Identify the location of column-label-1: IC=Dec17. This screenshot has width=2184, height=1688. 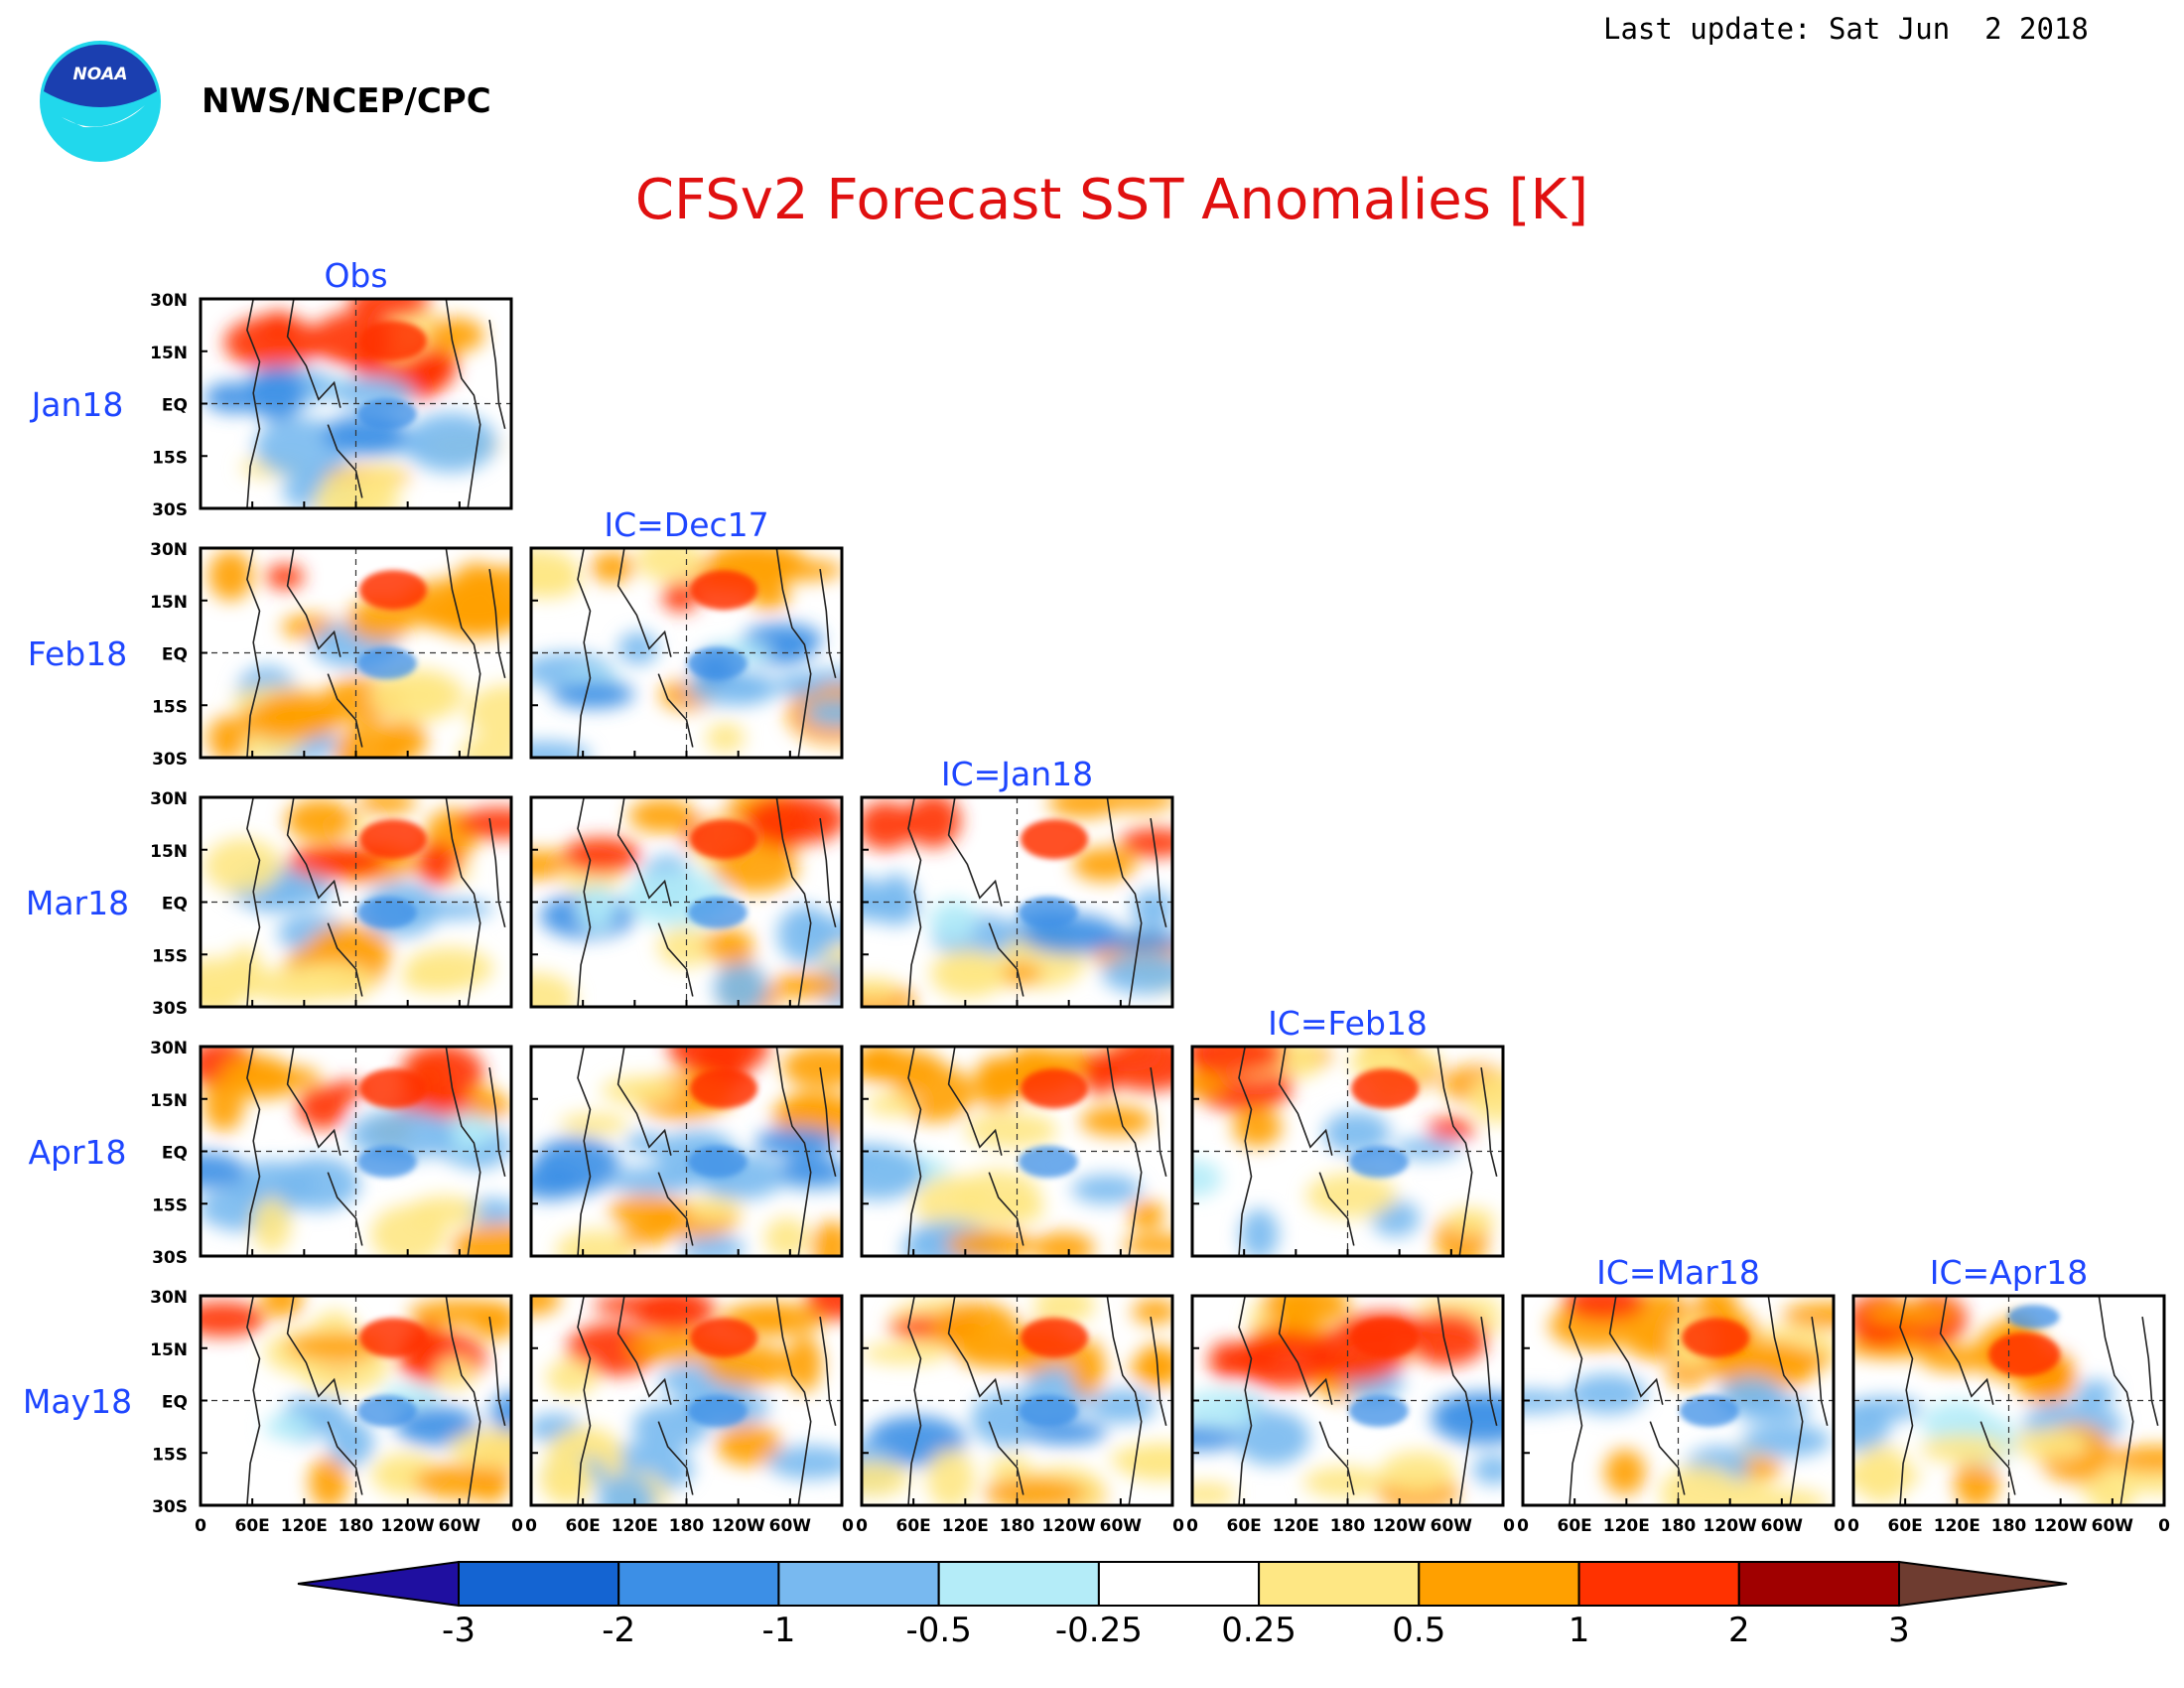
(686, 524).